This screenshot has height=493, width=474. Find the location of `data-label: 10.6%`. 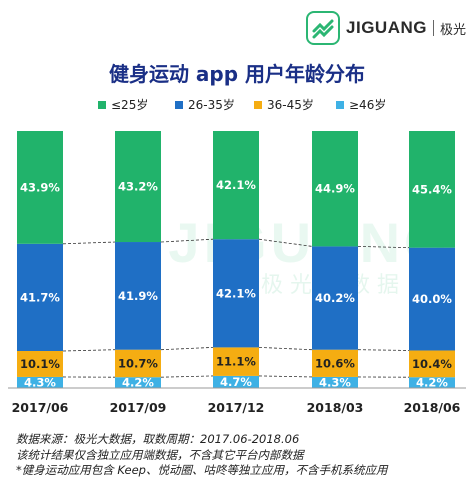

data-label: 10.6% is located at coordinates (335, 363).